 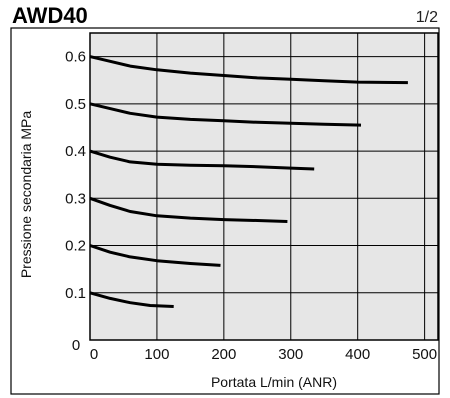 What do you see at coordinates (75, 104) in the screenshot?
I see `y-tick-label: 0.5` at bounding box center [75, 104].